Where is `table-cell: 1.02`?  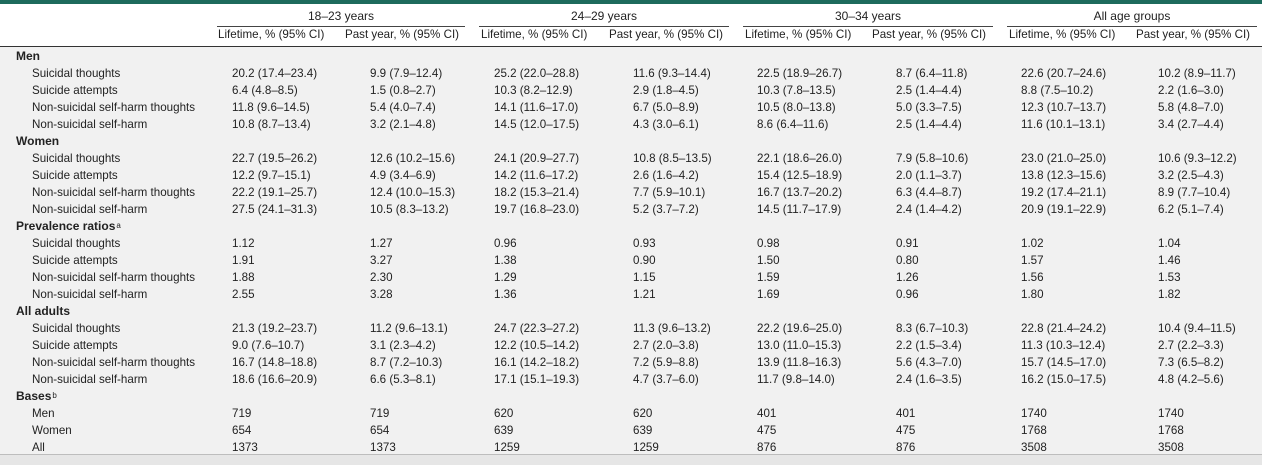
table-cell: 1.02 is located at coordinates (1032, 243).